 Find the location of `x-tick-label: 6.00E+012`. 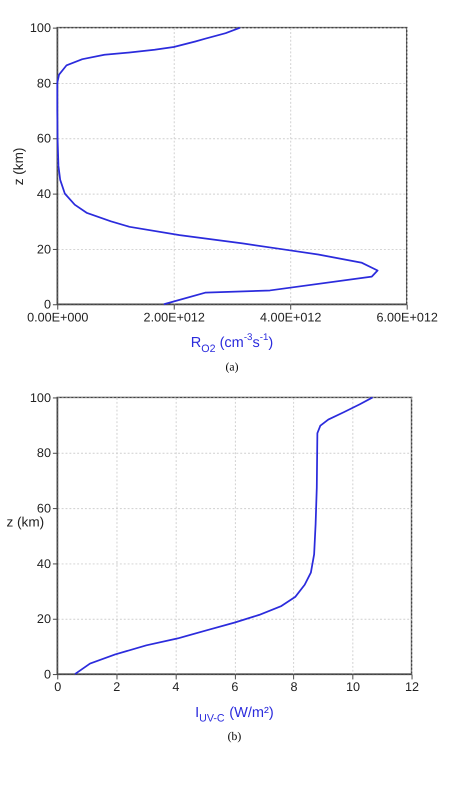

x-tick-label: 6.00E+012 is located at coordinates (407, 317).